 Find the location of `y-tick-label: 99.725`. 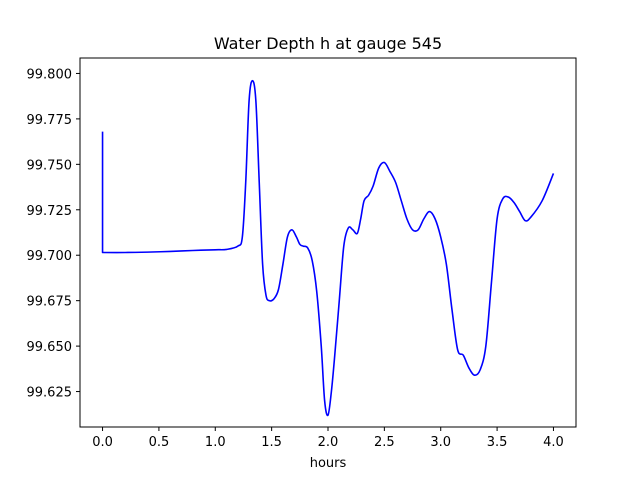

y-tick-label: 99.725 is located at coordinates (50, 211).